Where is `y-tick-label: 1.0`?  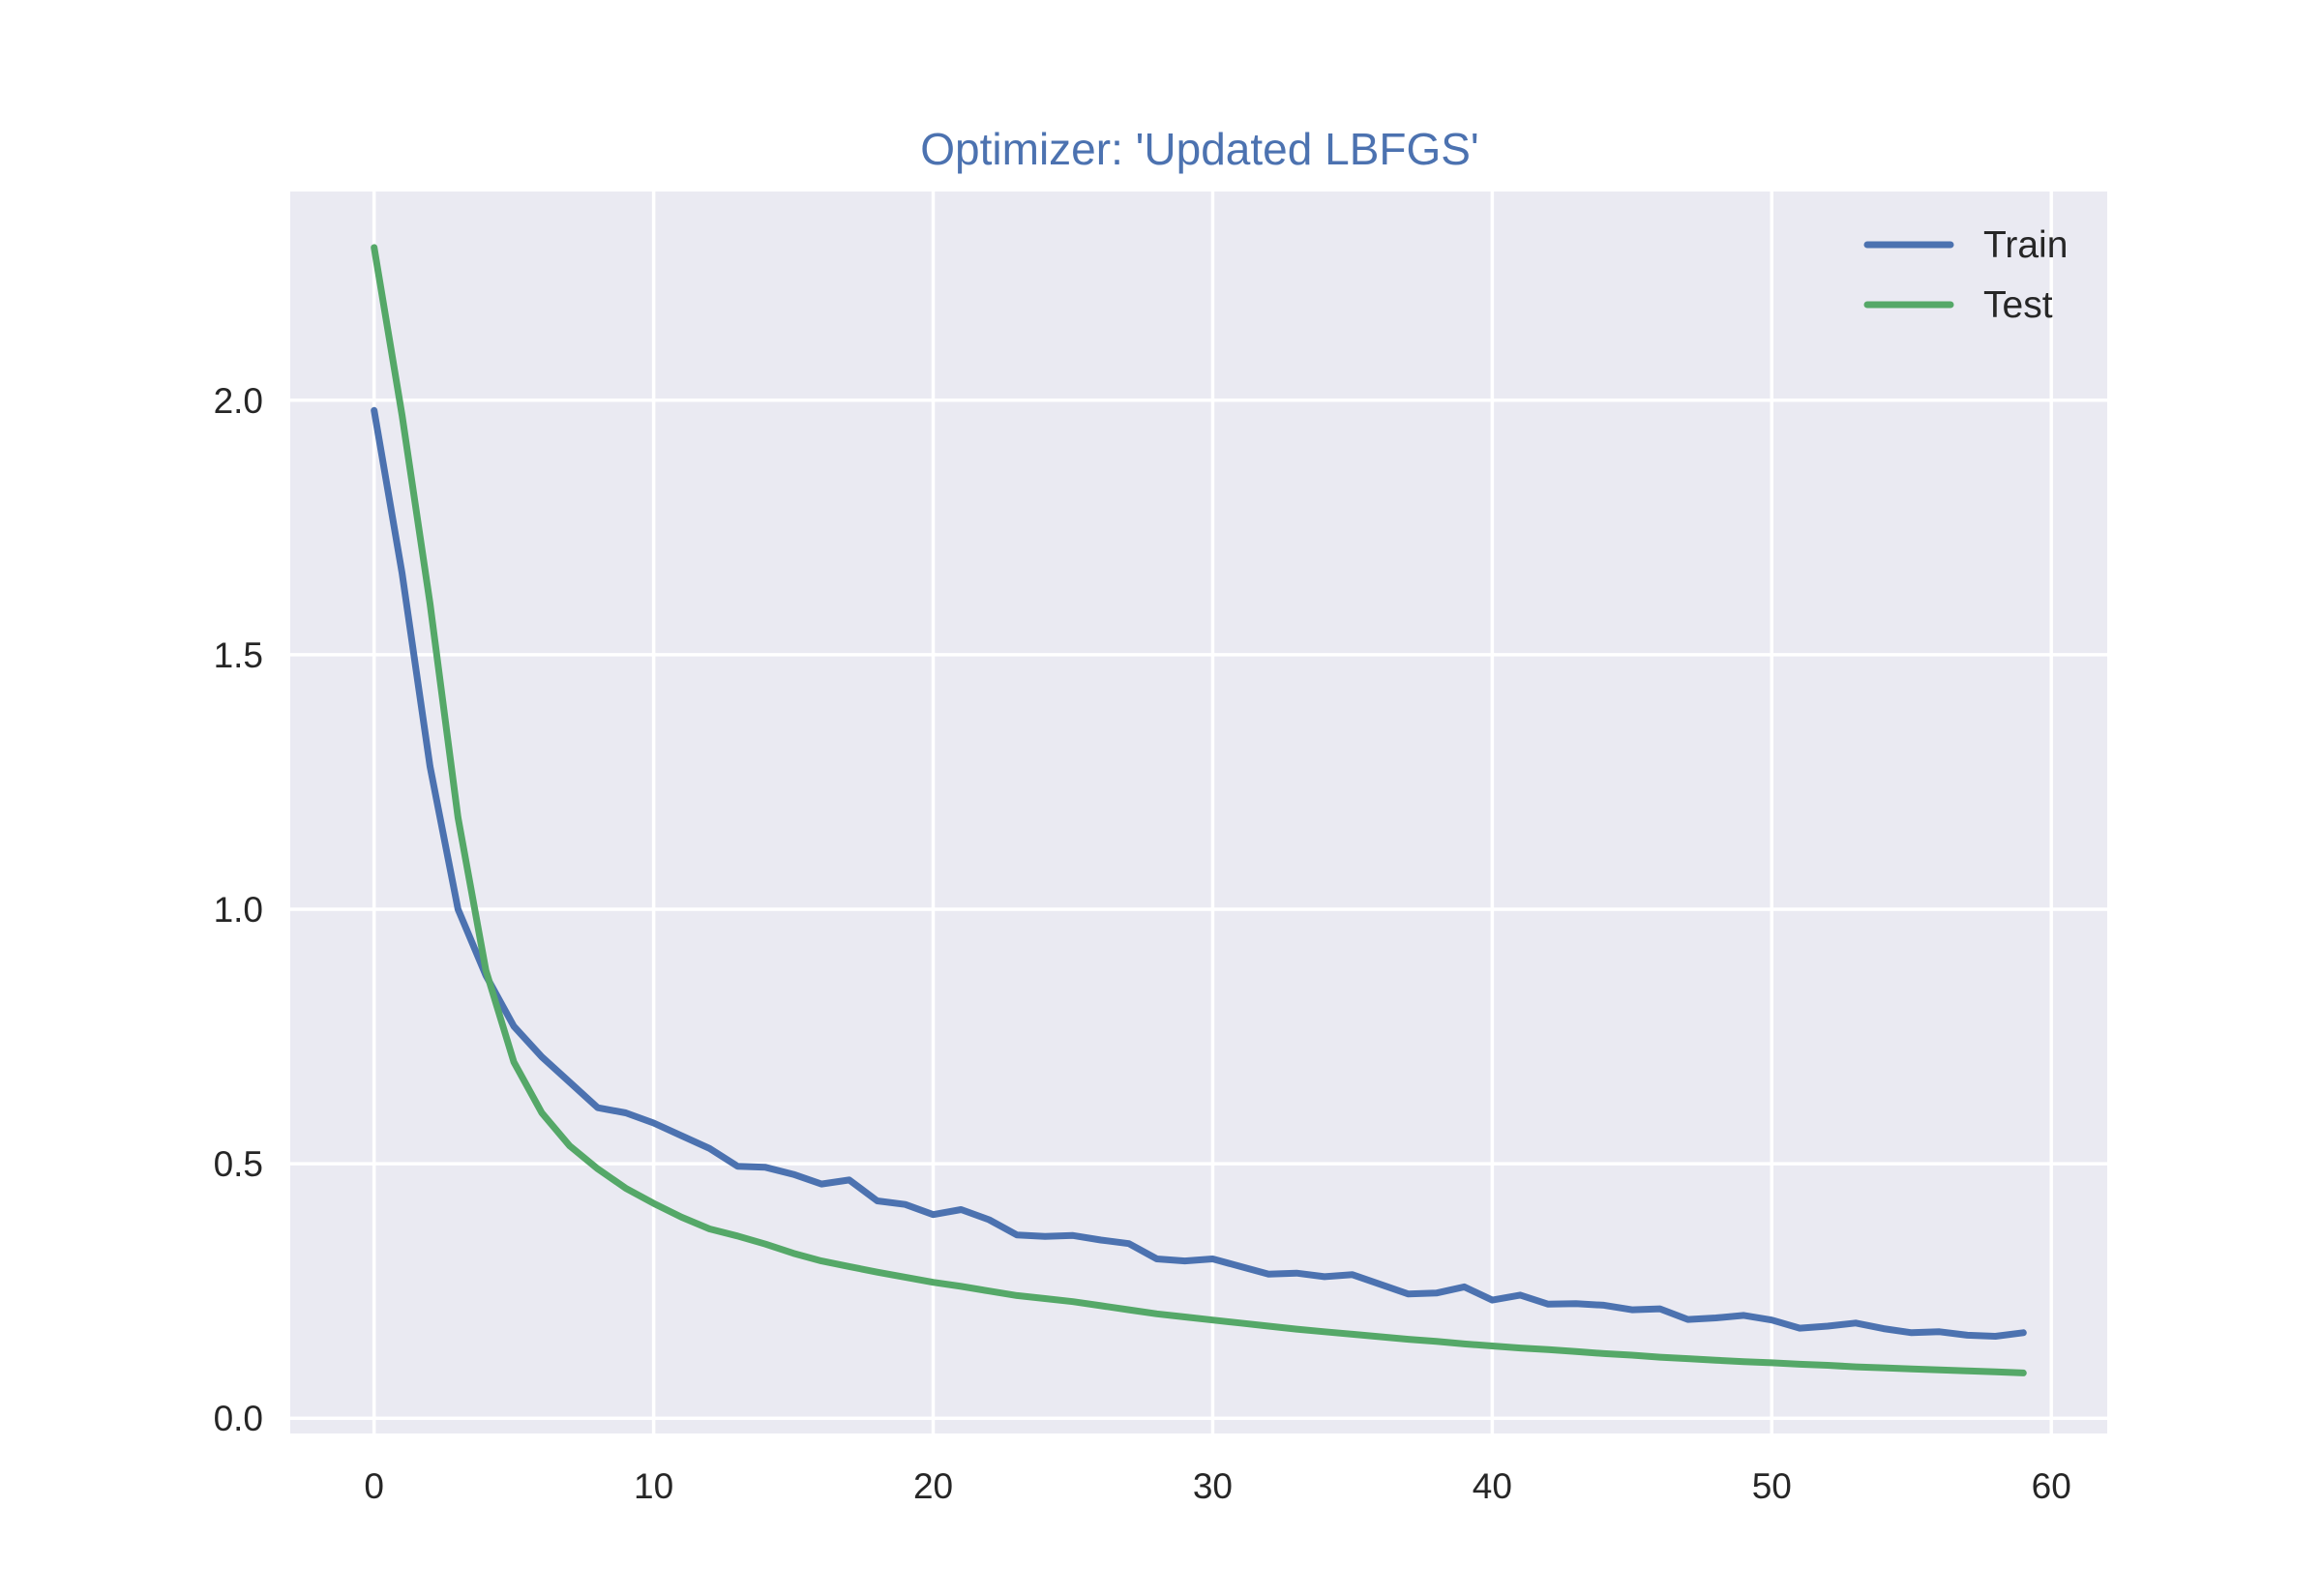
y-tick-label: 1.0 is located at coordinates (238, 910).